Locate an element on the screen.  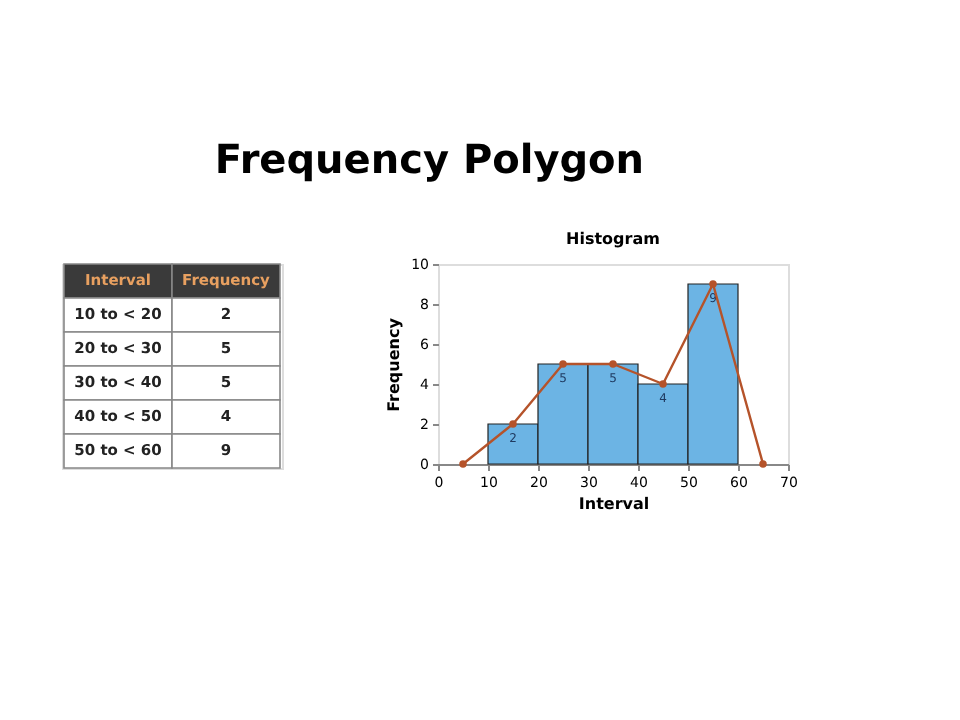
chart-subtitle: Histogram is located at coordinates (613, 239).